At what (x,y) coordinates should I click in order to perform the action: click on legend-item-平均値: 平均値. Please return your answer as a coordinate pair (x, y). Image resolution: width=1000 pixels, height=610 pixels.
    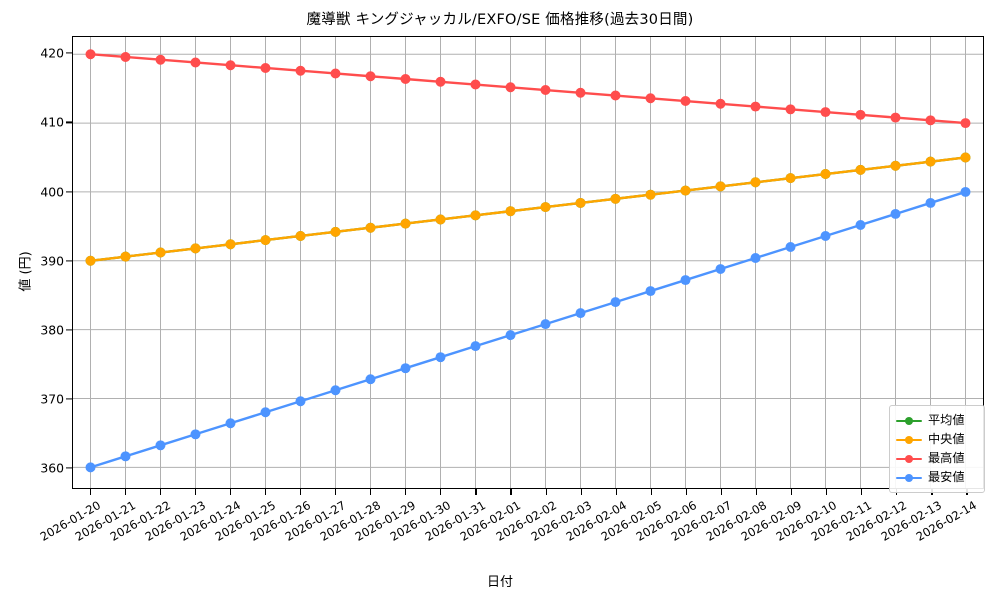
    Looking at the image, I should click on (936, 420).